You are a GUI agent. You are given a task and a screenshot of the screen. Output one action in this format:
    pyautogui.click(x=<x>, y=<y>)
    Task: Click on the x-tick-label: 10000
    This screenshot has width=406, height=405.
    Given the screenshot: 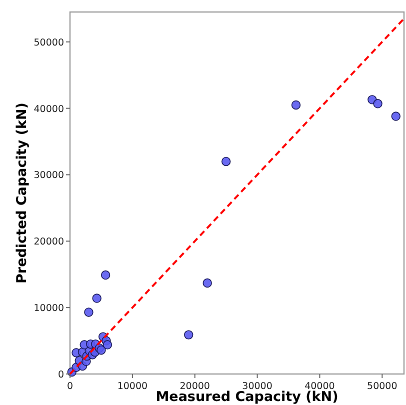 What is the action you would take?
    pyautogui.click(x=132, y=386)
    